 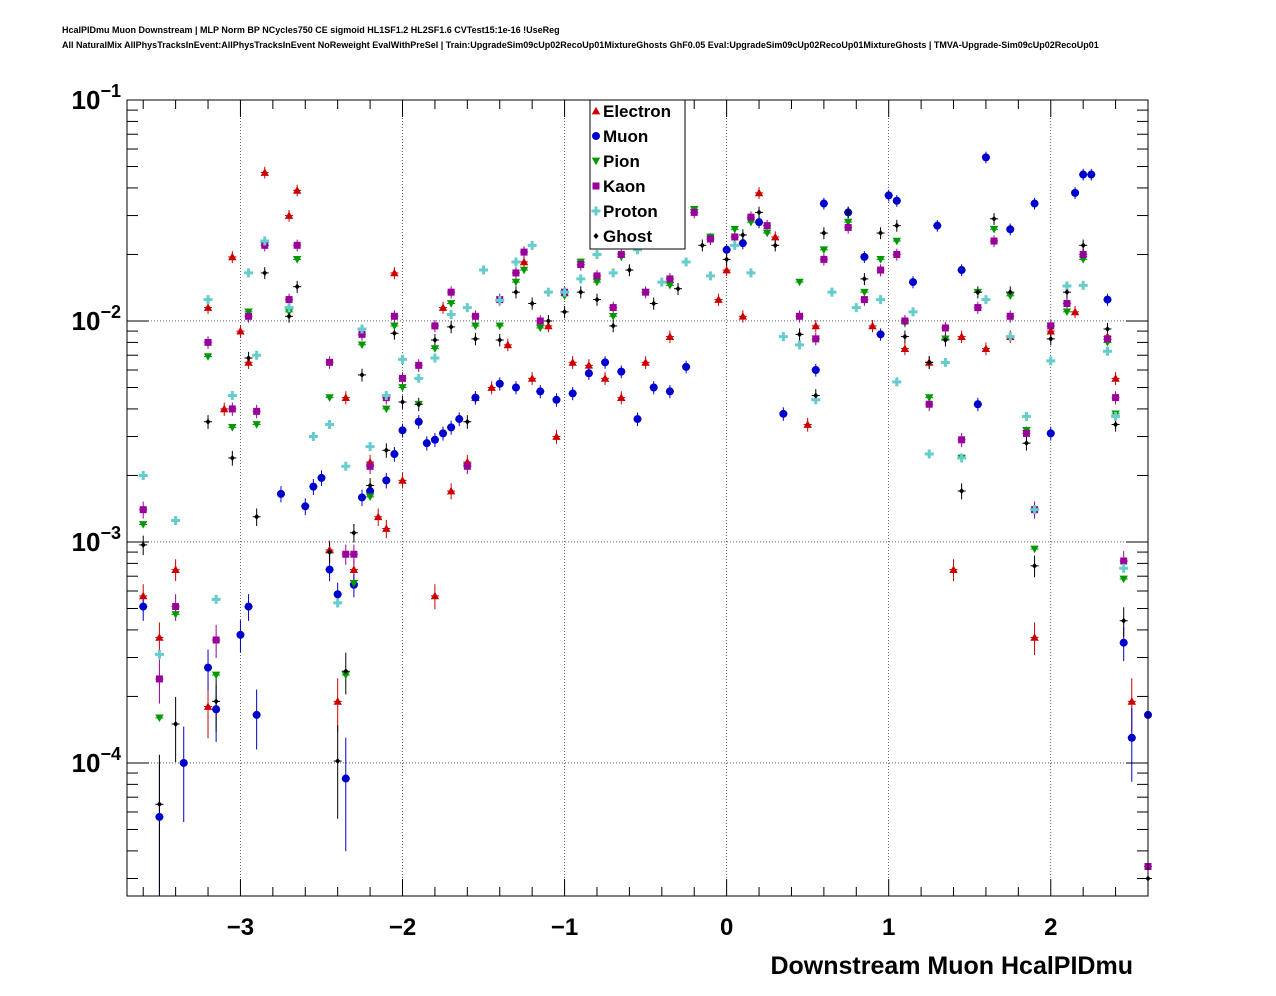 I want to click on x-tick-label: −3, so click(x=240, y=927).